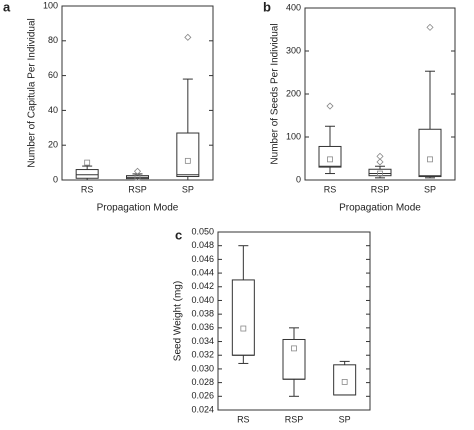  Describe the element at coordinates (202, 231) in the screenshot. I see `y-tick-label: 0.050` at that location.